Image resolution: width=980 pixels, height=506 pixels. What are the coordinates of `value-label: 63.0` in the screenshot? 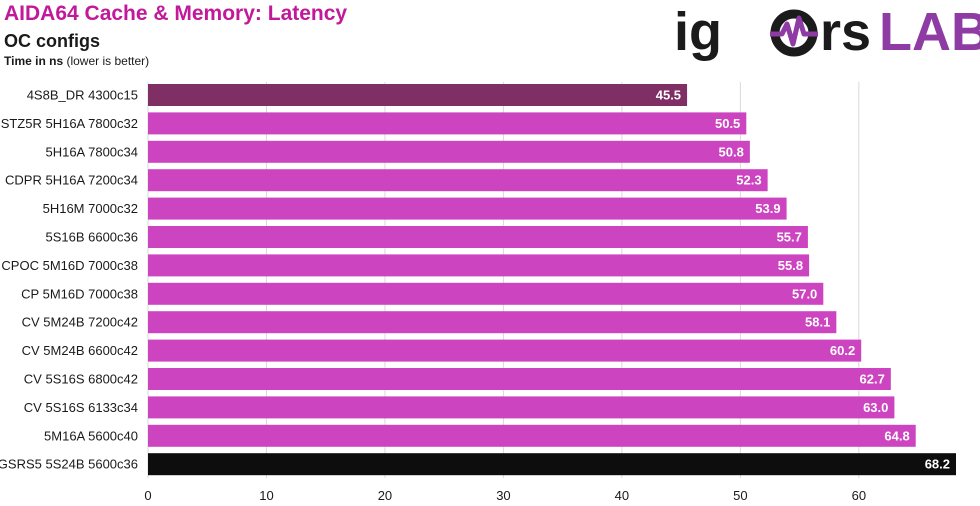 It's located at (875, 407).